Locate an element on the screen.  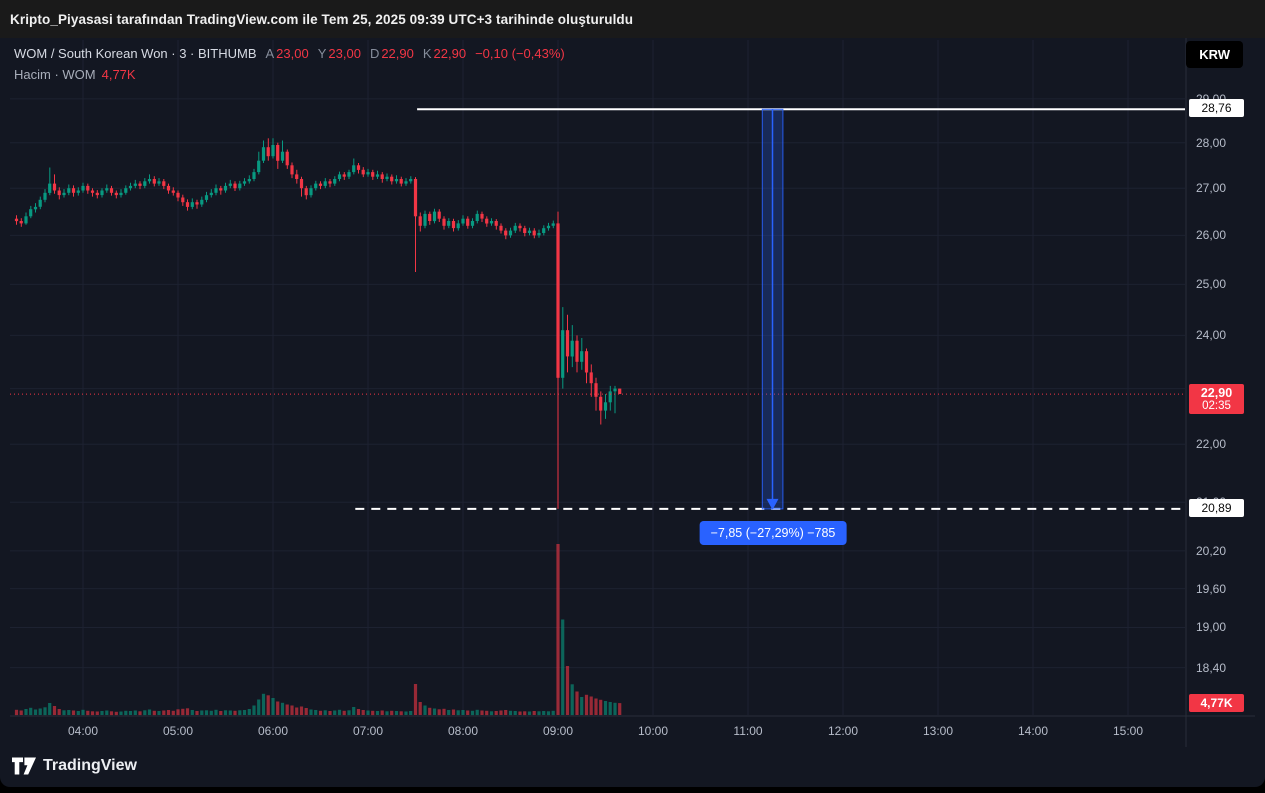
low-line-price-label: 20,89 is located at coordinates (1216, 508).